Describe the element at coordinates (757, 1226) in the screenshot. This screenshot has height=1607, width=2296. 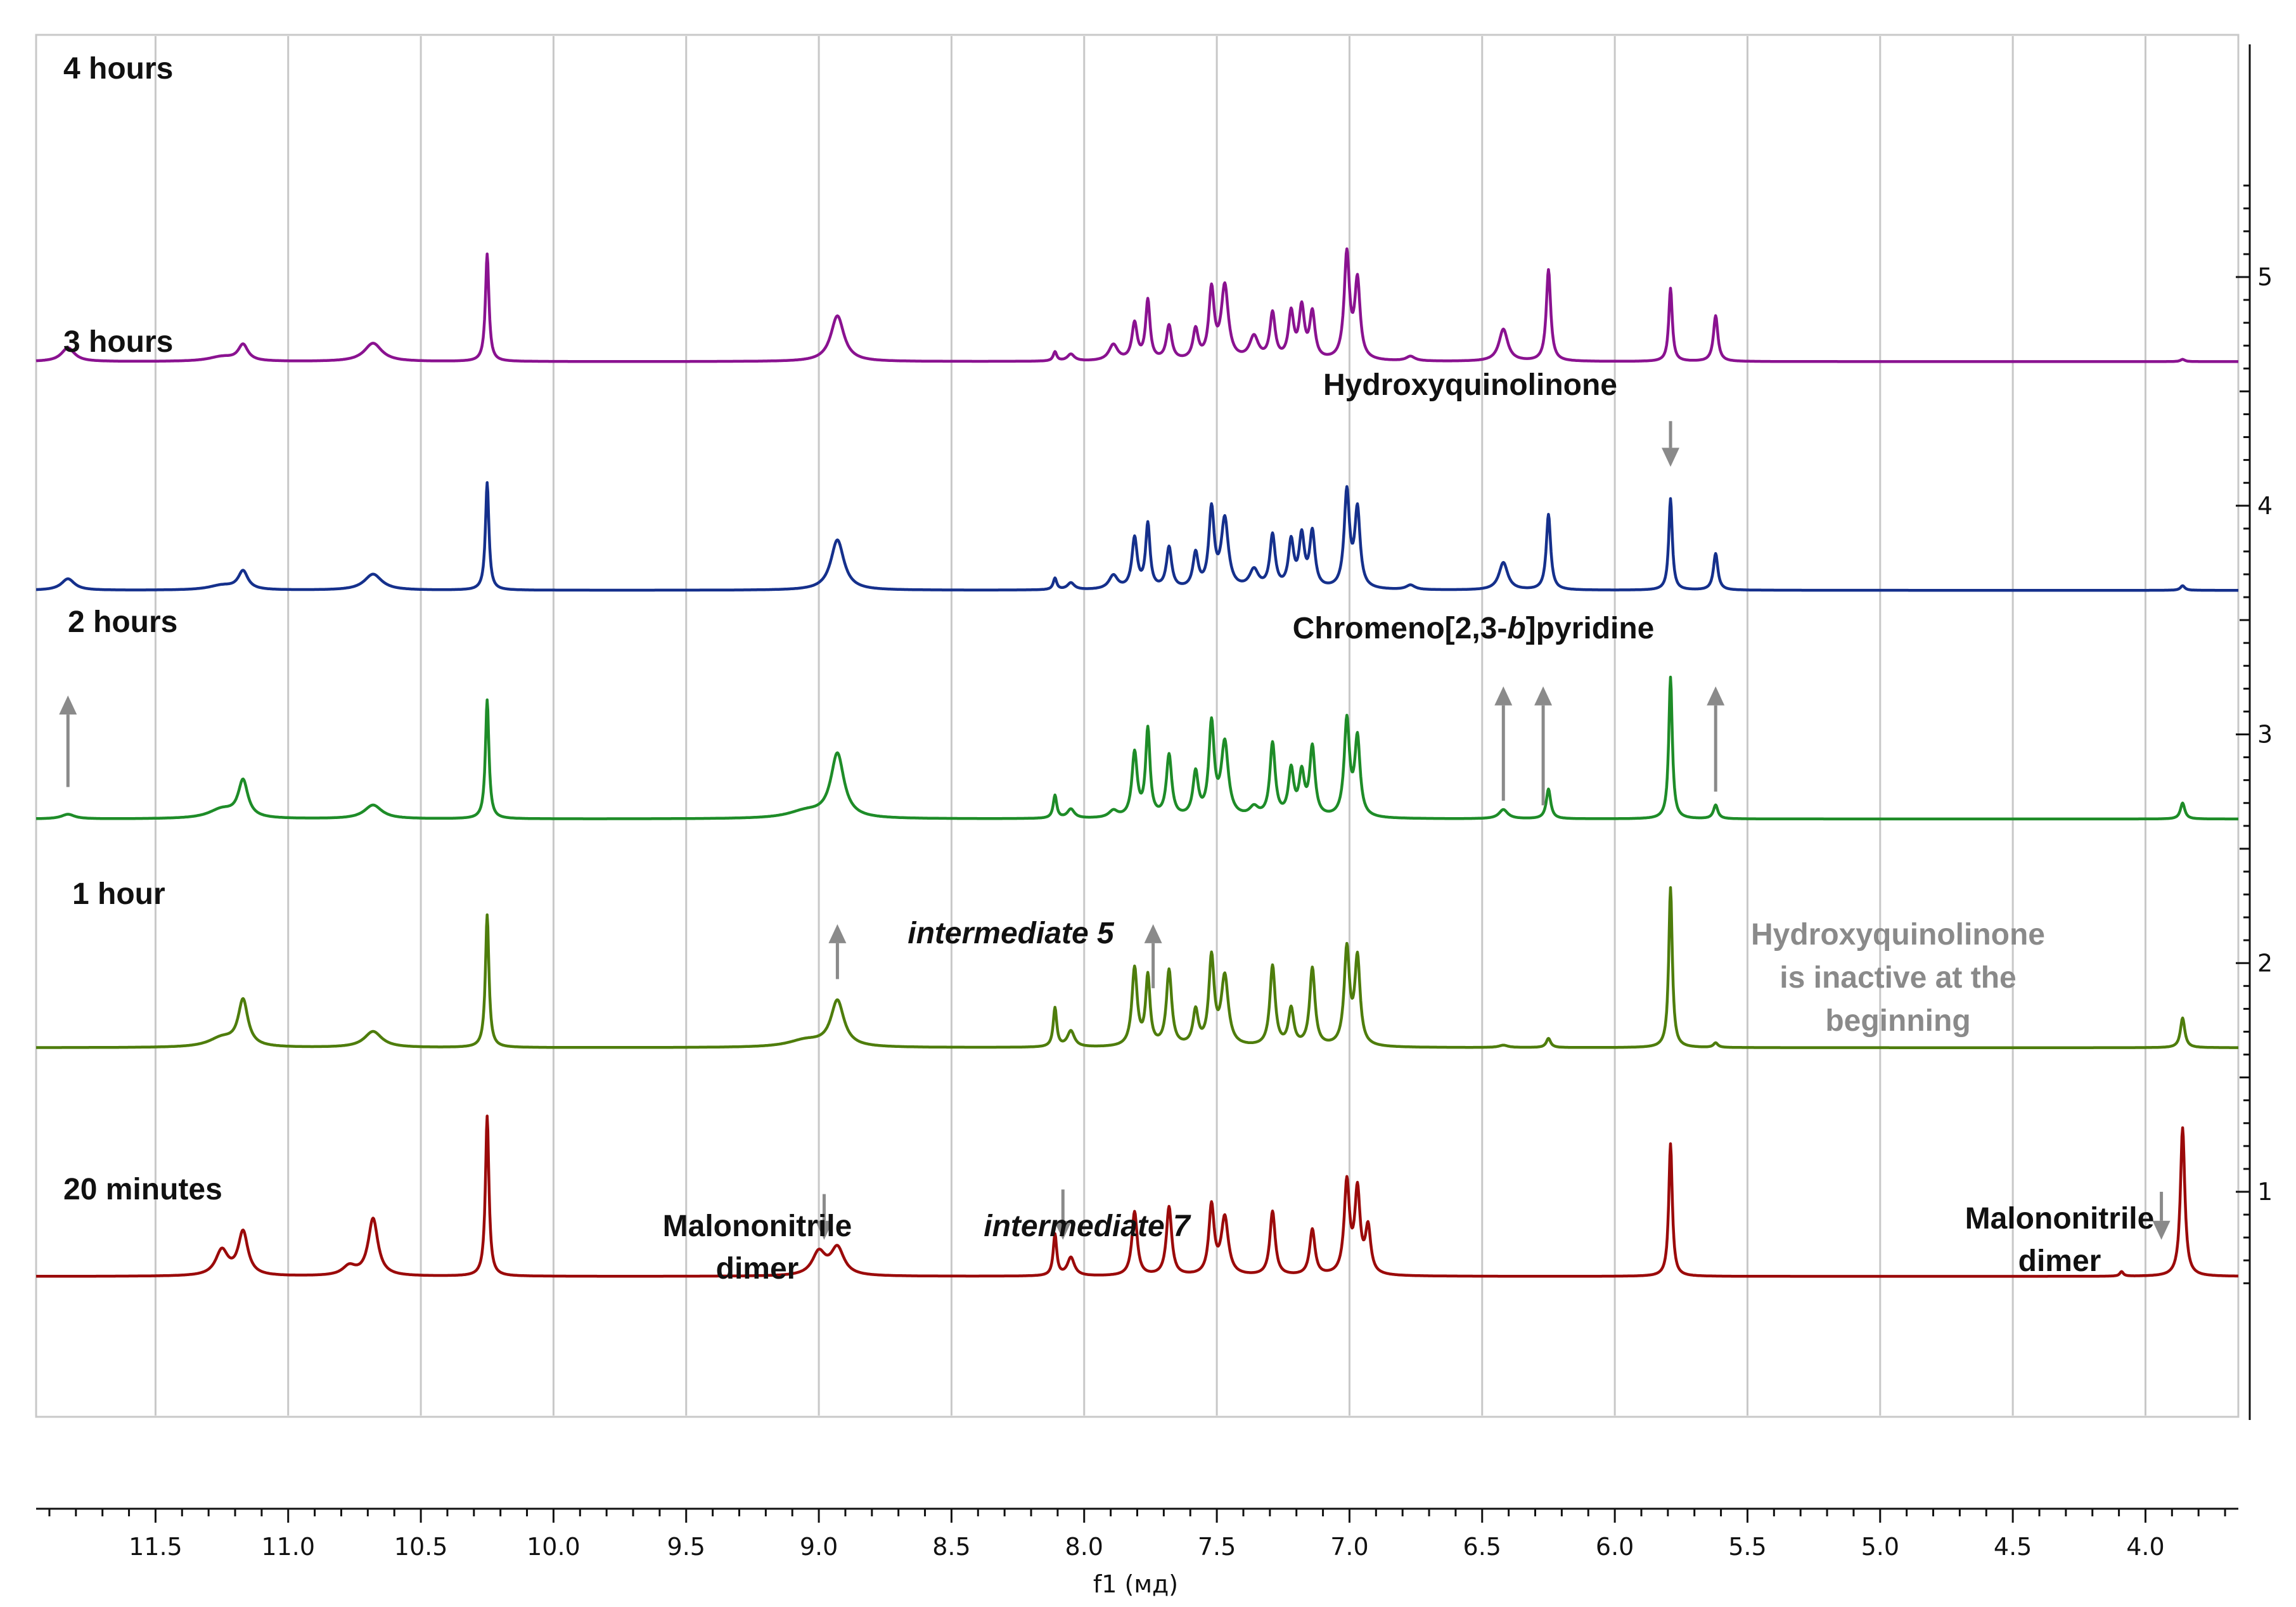
I see `annotation-malononitrile-left-line-1: Malononitrile` at that location.